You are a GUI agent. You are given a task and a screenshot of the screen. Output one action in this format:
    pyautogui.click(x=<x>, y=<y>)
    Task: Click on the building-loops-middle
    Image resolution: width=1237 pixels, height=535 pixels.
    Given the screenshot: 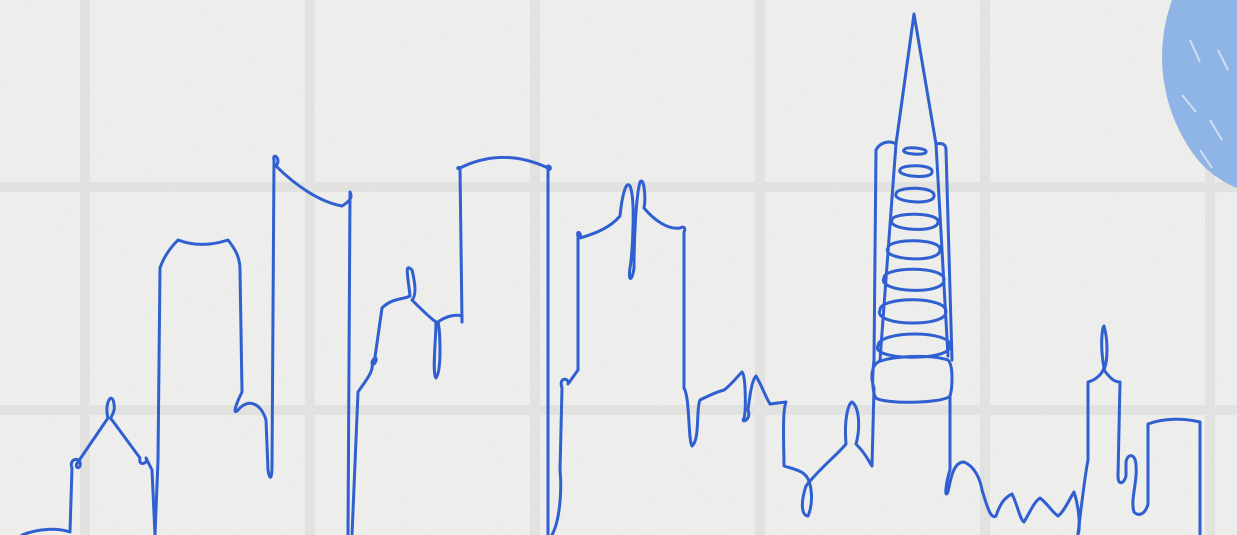 What is the action you would take?
    pyautogui.click(x=407, y=400)
    